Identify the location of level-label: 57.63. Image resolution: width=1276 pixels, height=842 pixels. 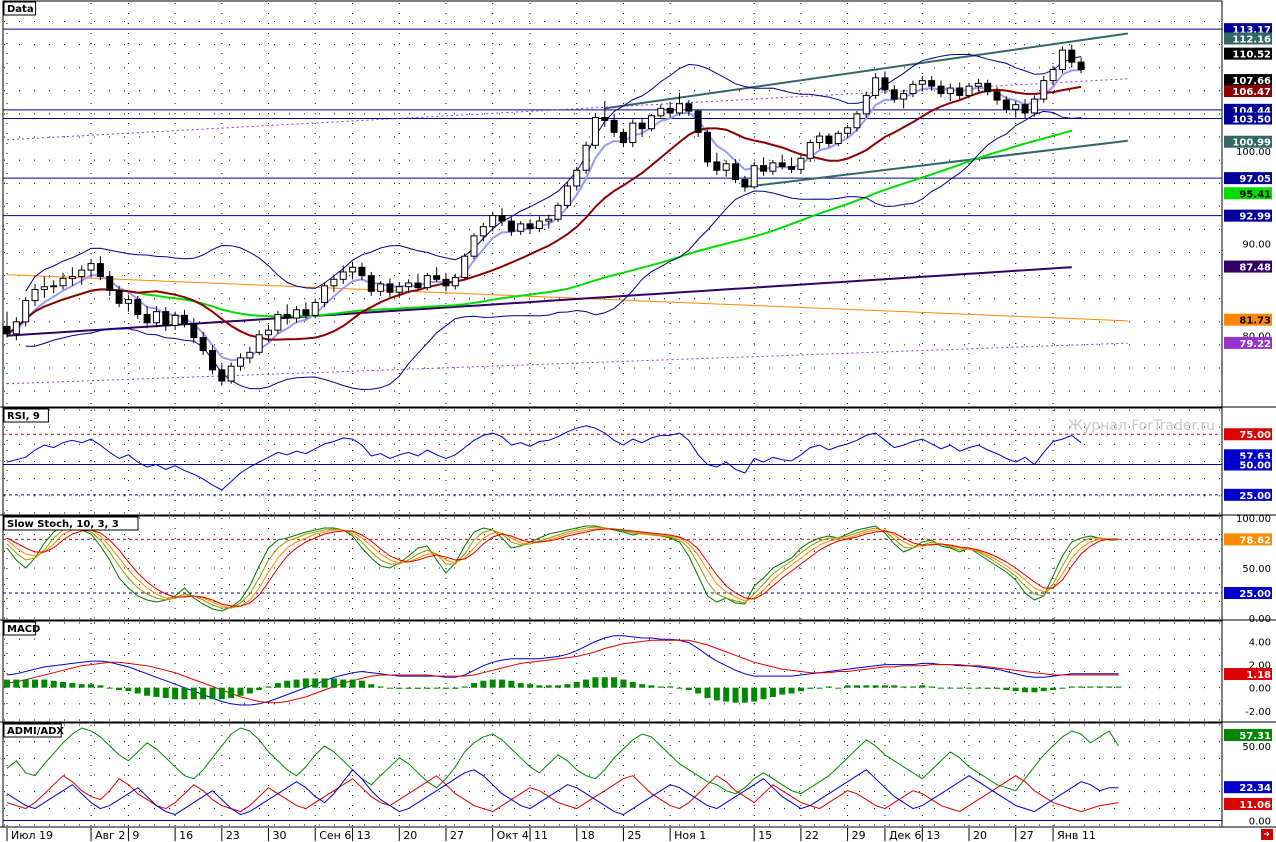
(1255, 456).